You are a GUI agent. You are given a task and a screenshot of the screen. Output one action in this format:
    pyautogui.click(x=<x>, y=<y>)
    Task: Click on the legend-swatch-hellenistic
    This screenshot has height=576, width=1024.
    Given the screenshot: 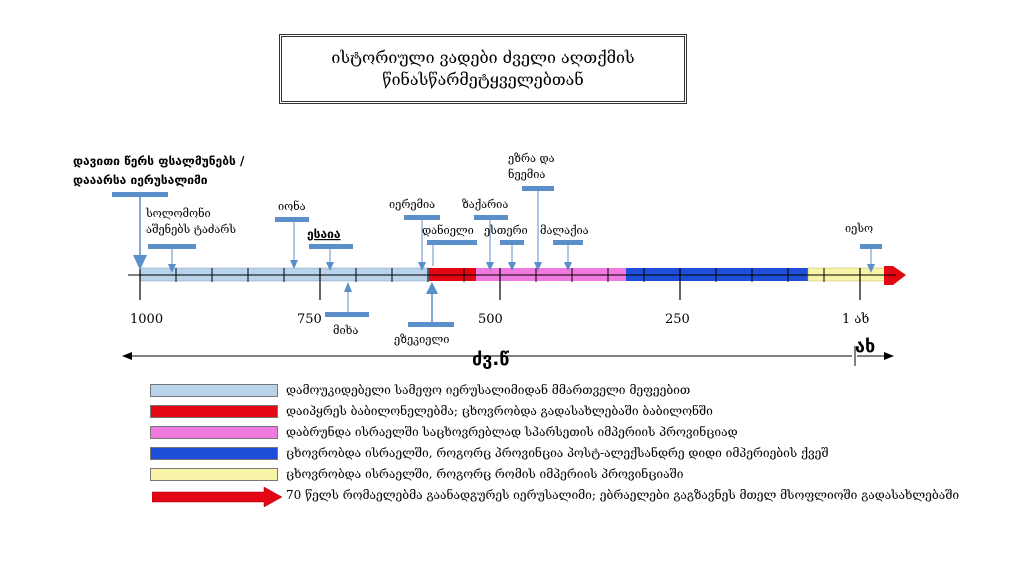 What is the action you would take?
    pyautogui.click(x=214, y=453)
    